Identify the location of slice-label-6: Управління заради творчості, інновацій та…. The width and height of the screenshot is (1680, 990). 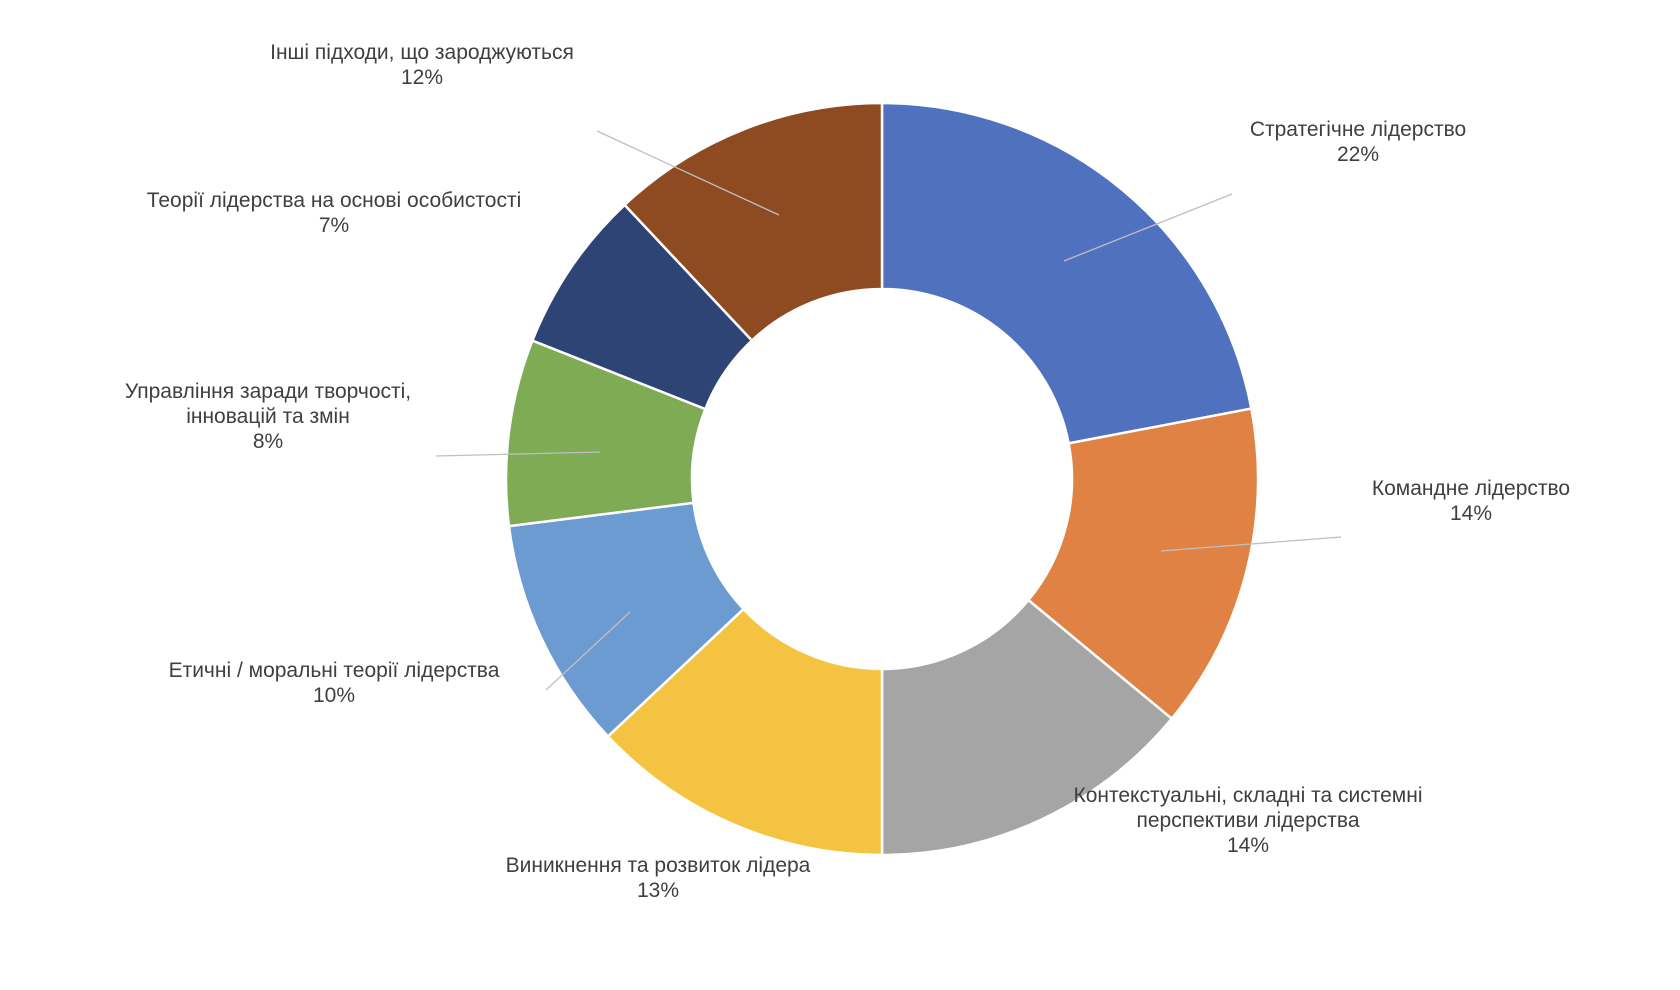
(268, 416).